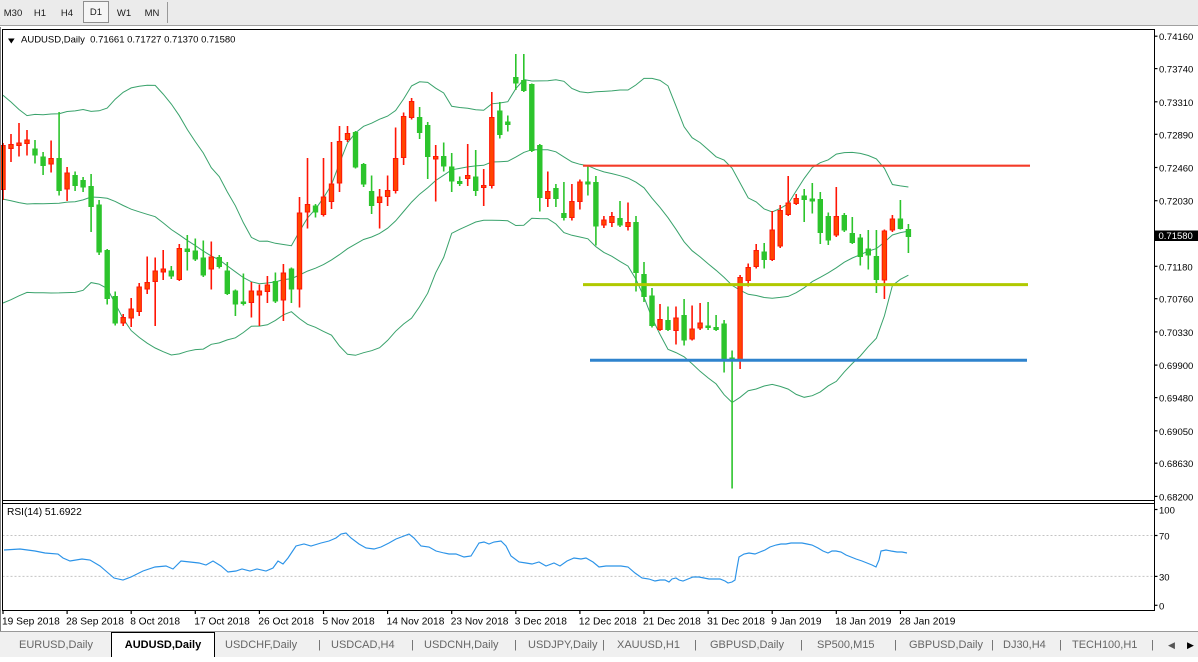 Image resolution: width=1198 pixels, height=662 pixels. What do you see at coordinates (927, 622) in the screenshot?
I see `svg-text: 28 Jan 2019` at bounding box center [927, 622].